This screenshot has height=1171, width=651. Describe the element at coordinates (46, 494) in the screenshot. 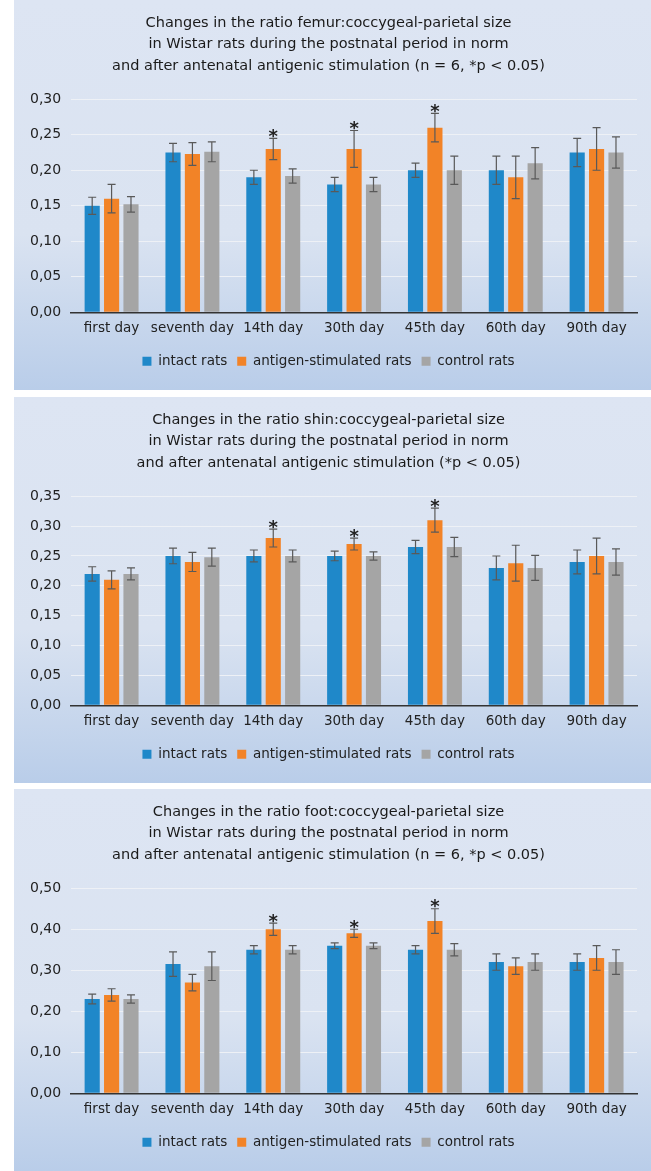

I see `y-tick-label: 0,35` at that location.